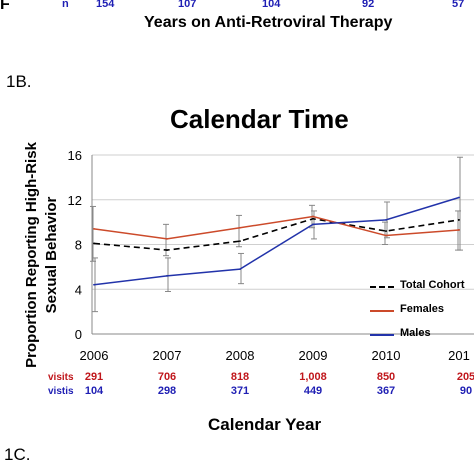 This screenshot has width=474, height=474. Describe the element at coordinates (386, 391) in the screenshot. I see `visit-count-value: 367` at that location.